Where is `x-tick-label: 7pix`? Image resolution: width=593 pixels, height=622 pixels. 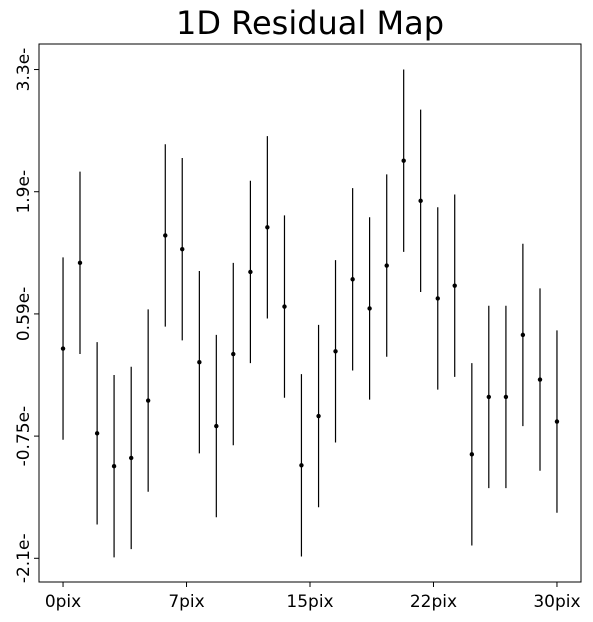
x-tick-label: 7pix is located at coordinates (186, 602).